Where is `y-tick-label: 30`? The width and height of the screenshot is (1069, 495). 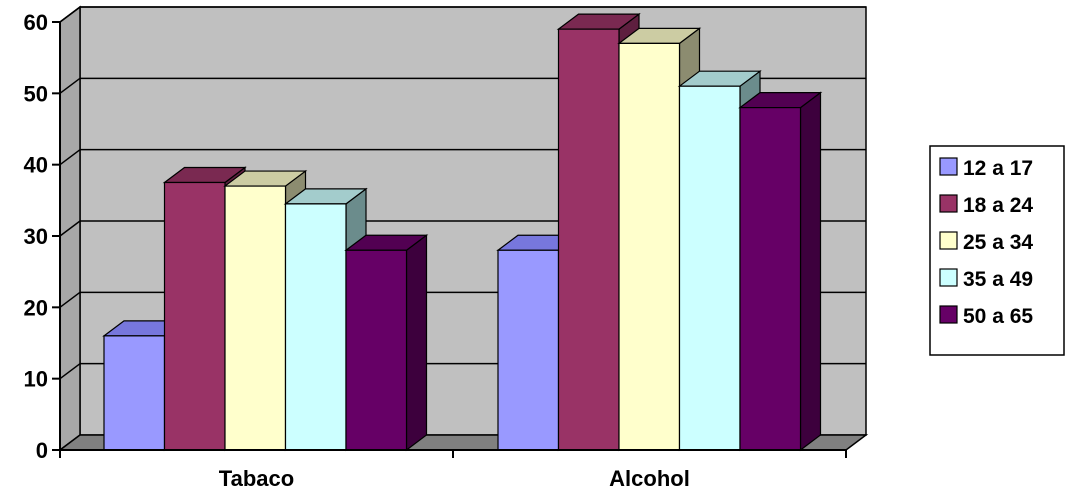
y-tick-label: 30 is located at coordinates (36, 236).